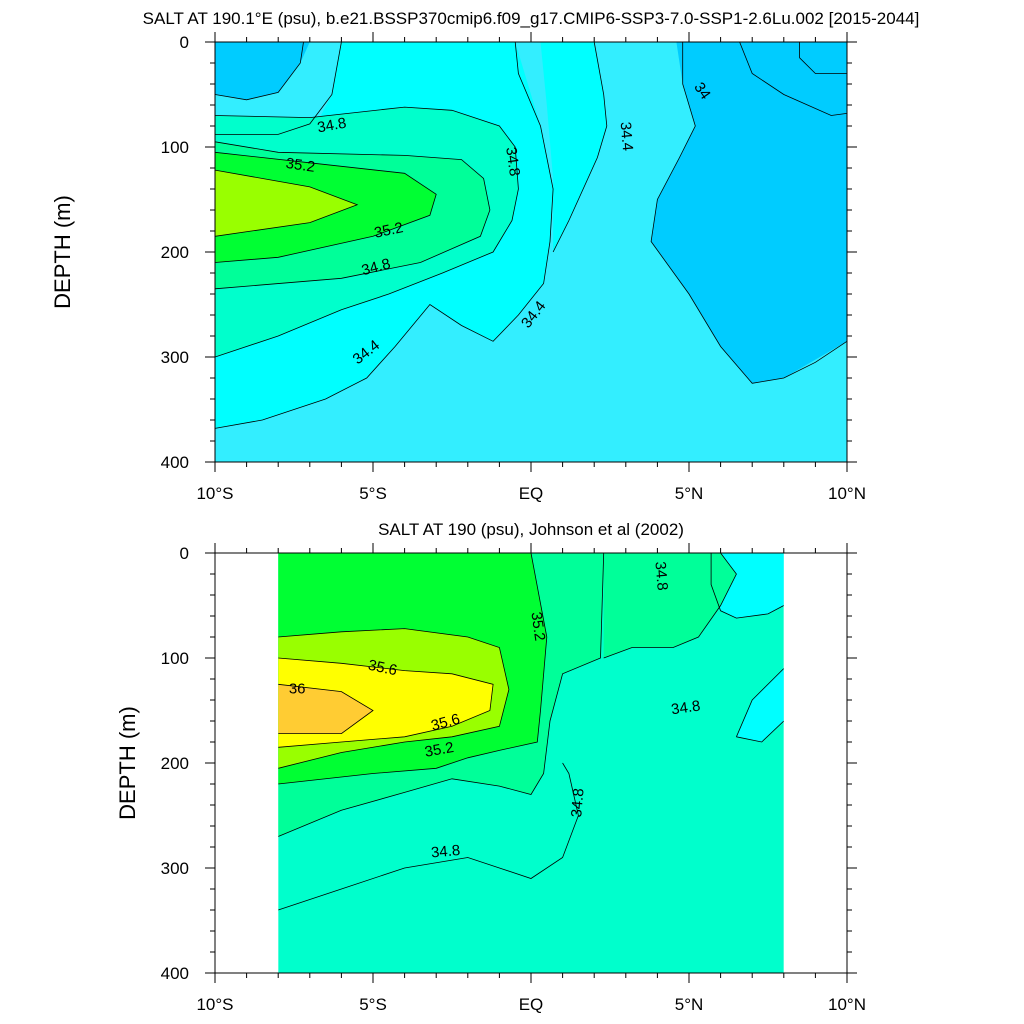 This screenshot has width=1024, height=1024. I want to click on contour-label: 34, so click(701, 90).